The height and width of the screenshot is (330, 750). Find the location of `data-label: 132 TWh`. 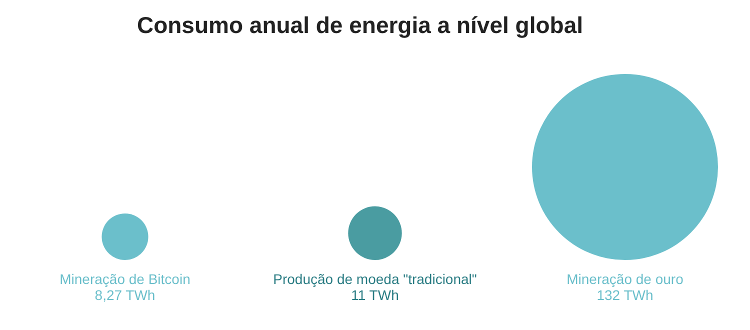

data-label: 132 TWh is located at coordinates (625, 294).